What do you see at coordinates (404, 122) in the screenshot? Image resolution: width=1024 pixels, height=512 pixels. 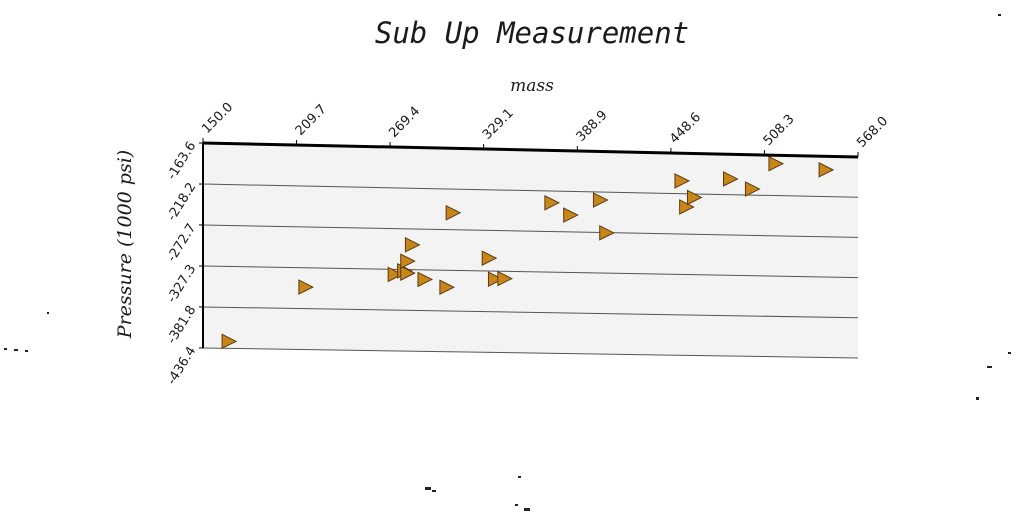 I see `x-tick-label: 269.4` at bounding box center [404, 122].